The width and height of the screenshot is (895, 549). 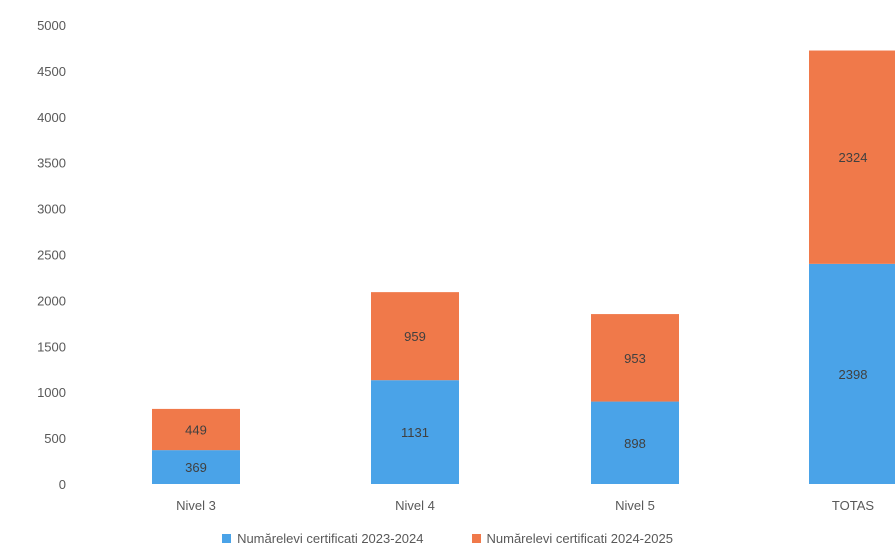 What do you see at coordinates (196, 505) in the screenshot?
I see `x-tick-label-nivel-3: Nivel 3` at bounding box center [196, 505].